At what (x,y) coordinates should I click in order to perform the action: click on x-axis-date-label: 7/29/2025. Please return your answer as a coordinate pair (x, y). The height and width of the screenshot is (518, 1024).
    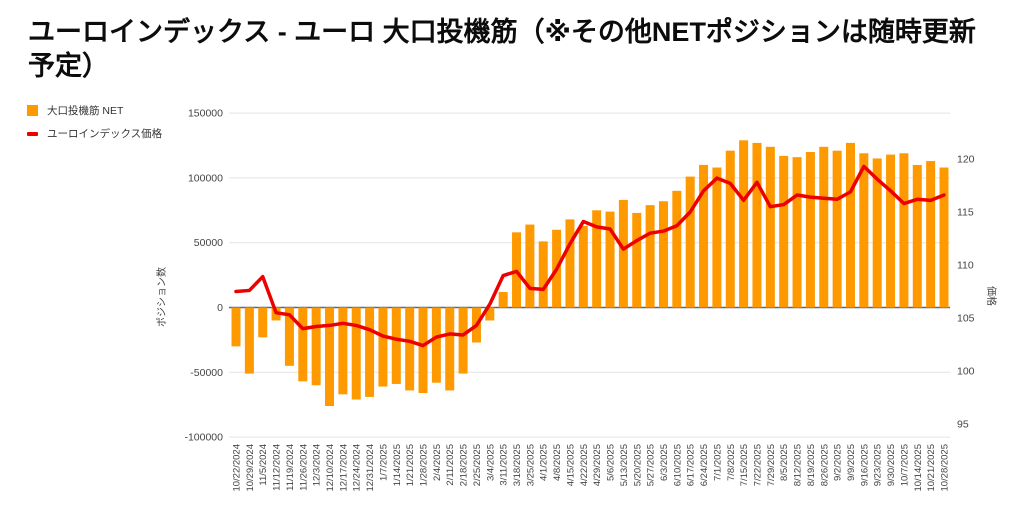
    Looking at the image, I should click on (771, 465).